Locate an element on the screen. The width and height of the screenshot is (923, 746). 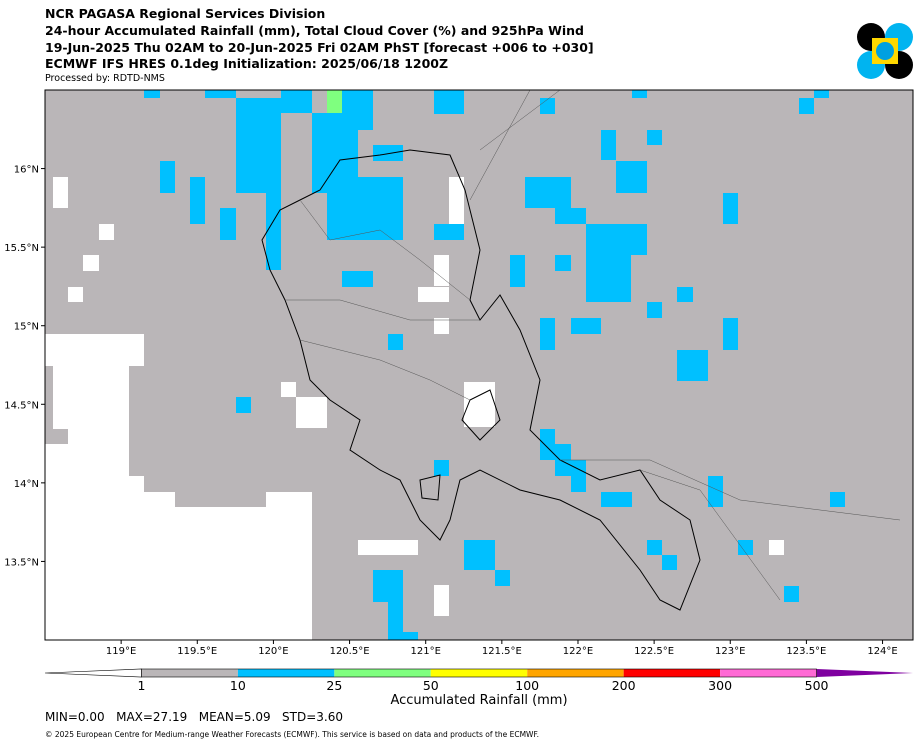
lon-tick-label: 122°E is located at coordinates (578, 651).